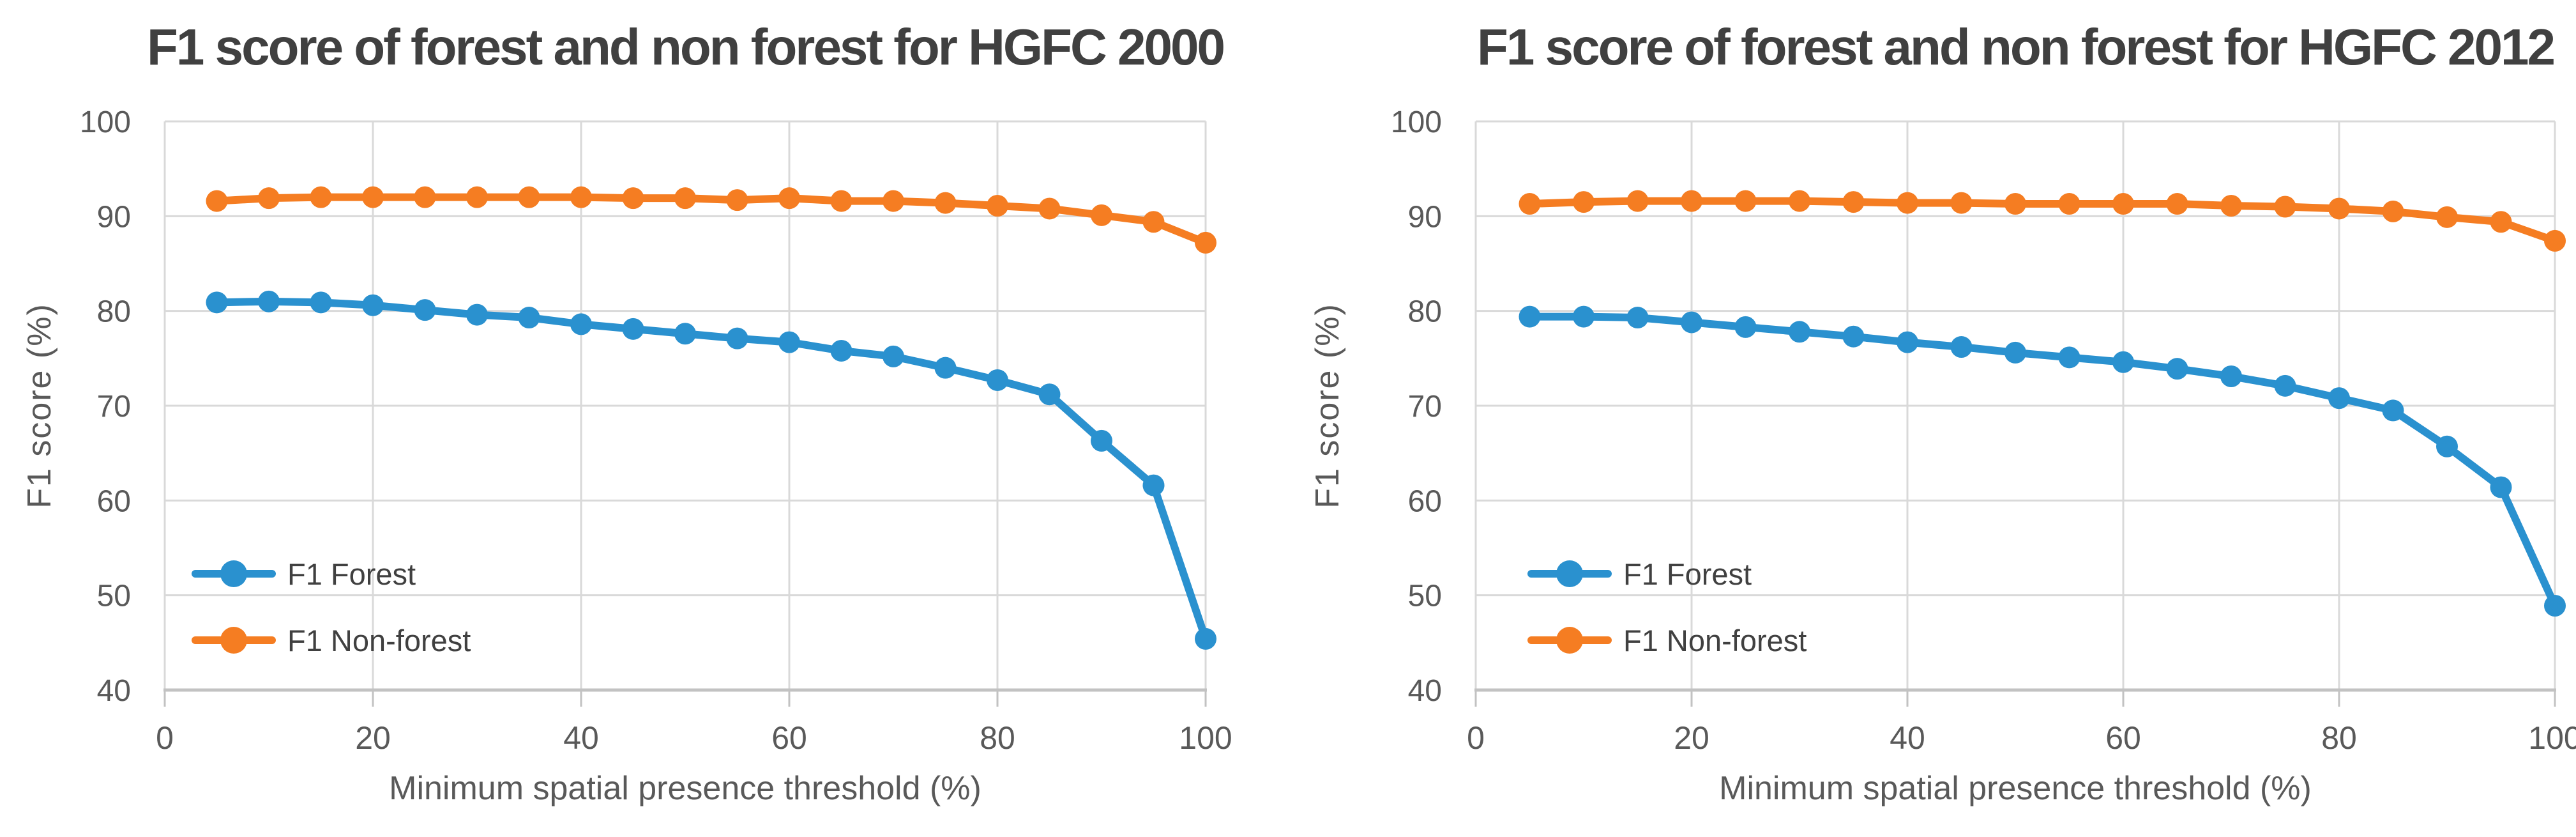 The image size is (2576, 837). What do you see at coordinates (114, 312) in the screenshot?
I see `y-tick-label: 80` at bounding box center [114, 312].